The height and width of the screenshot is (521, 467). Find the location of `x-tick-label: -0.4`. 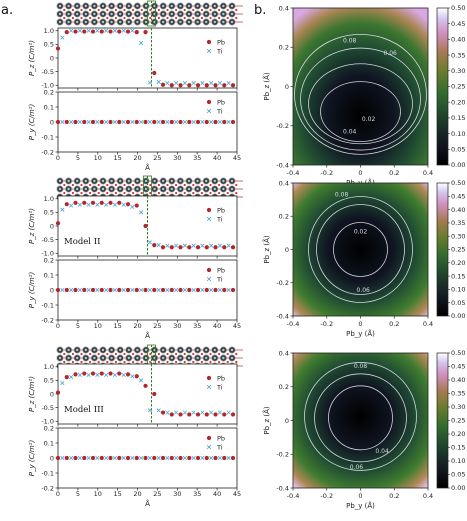

x-tick-label: -0.4 is located at coordinates (293, 173).